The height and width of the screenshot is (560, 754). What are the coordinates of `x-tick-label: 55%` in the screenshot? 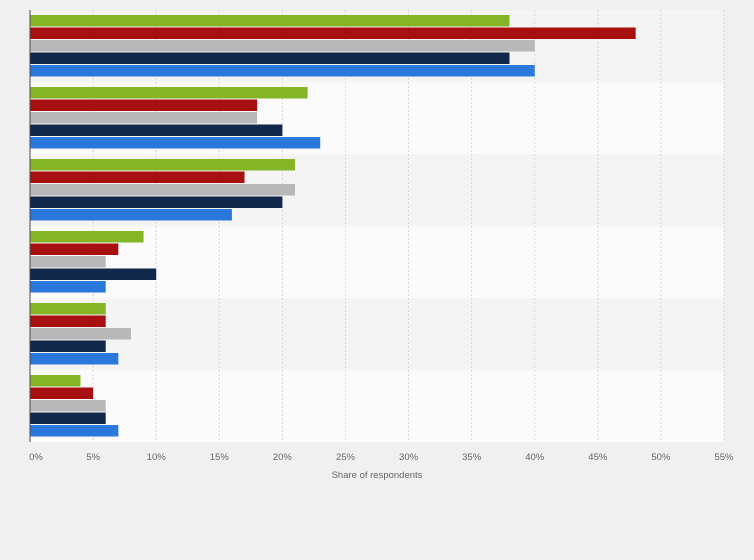 It's located at (724, 457).